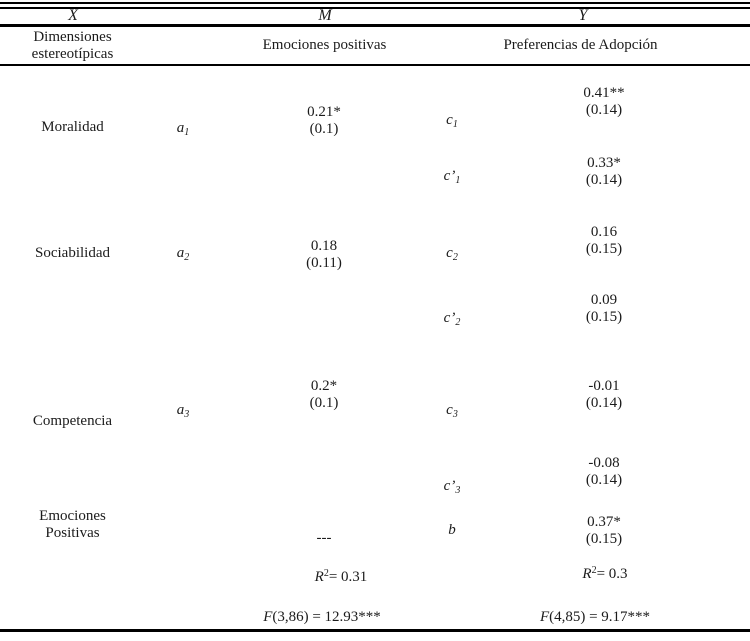 This screenshot has width=750, height=641. I want to click on column-header-y: Y, so click(583, 15).